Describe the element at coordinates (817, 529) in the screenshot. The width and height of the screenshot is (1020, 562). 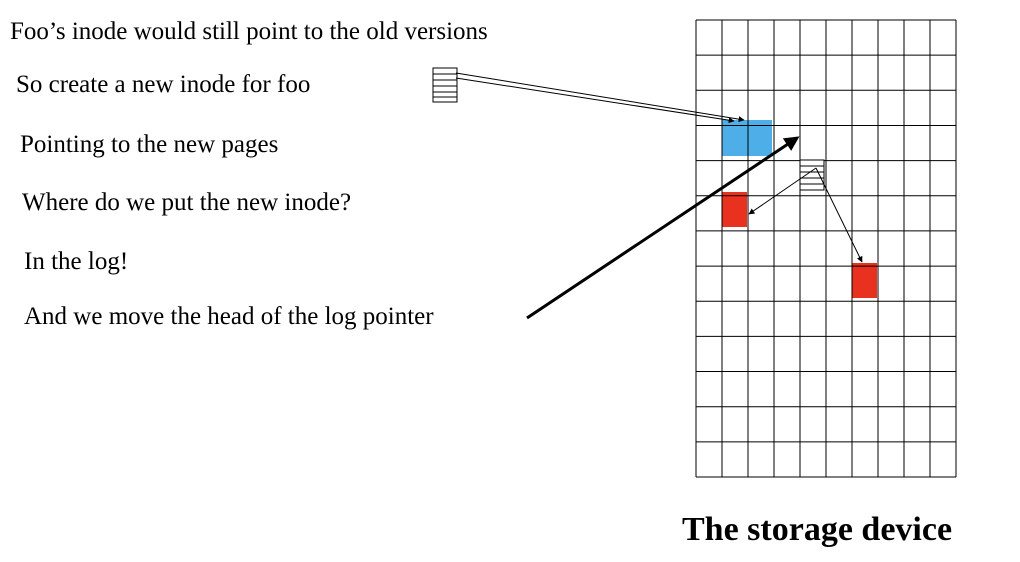
I see `storage-device-caption: The storage device` at that location.